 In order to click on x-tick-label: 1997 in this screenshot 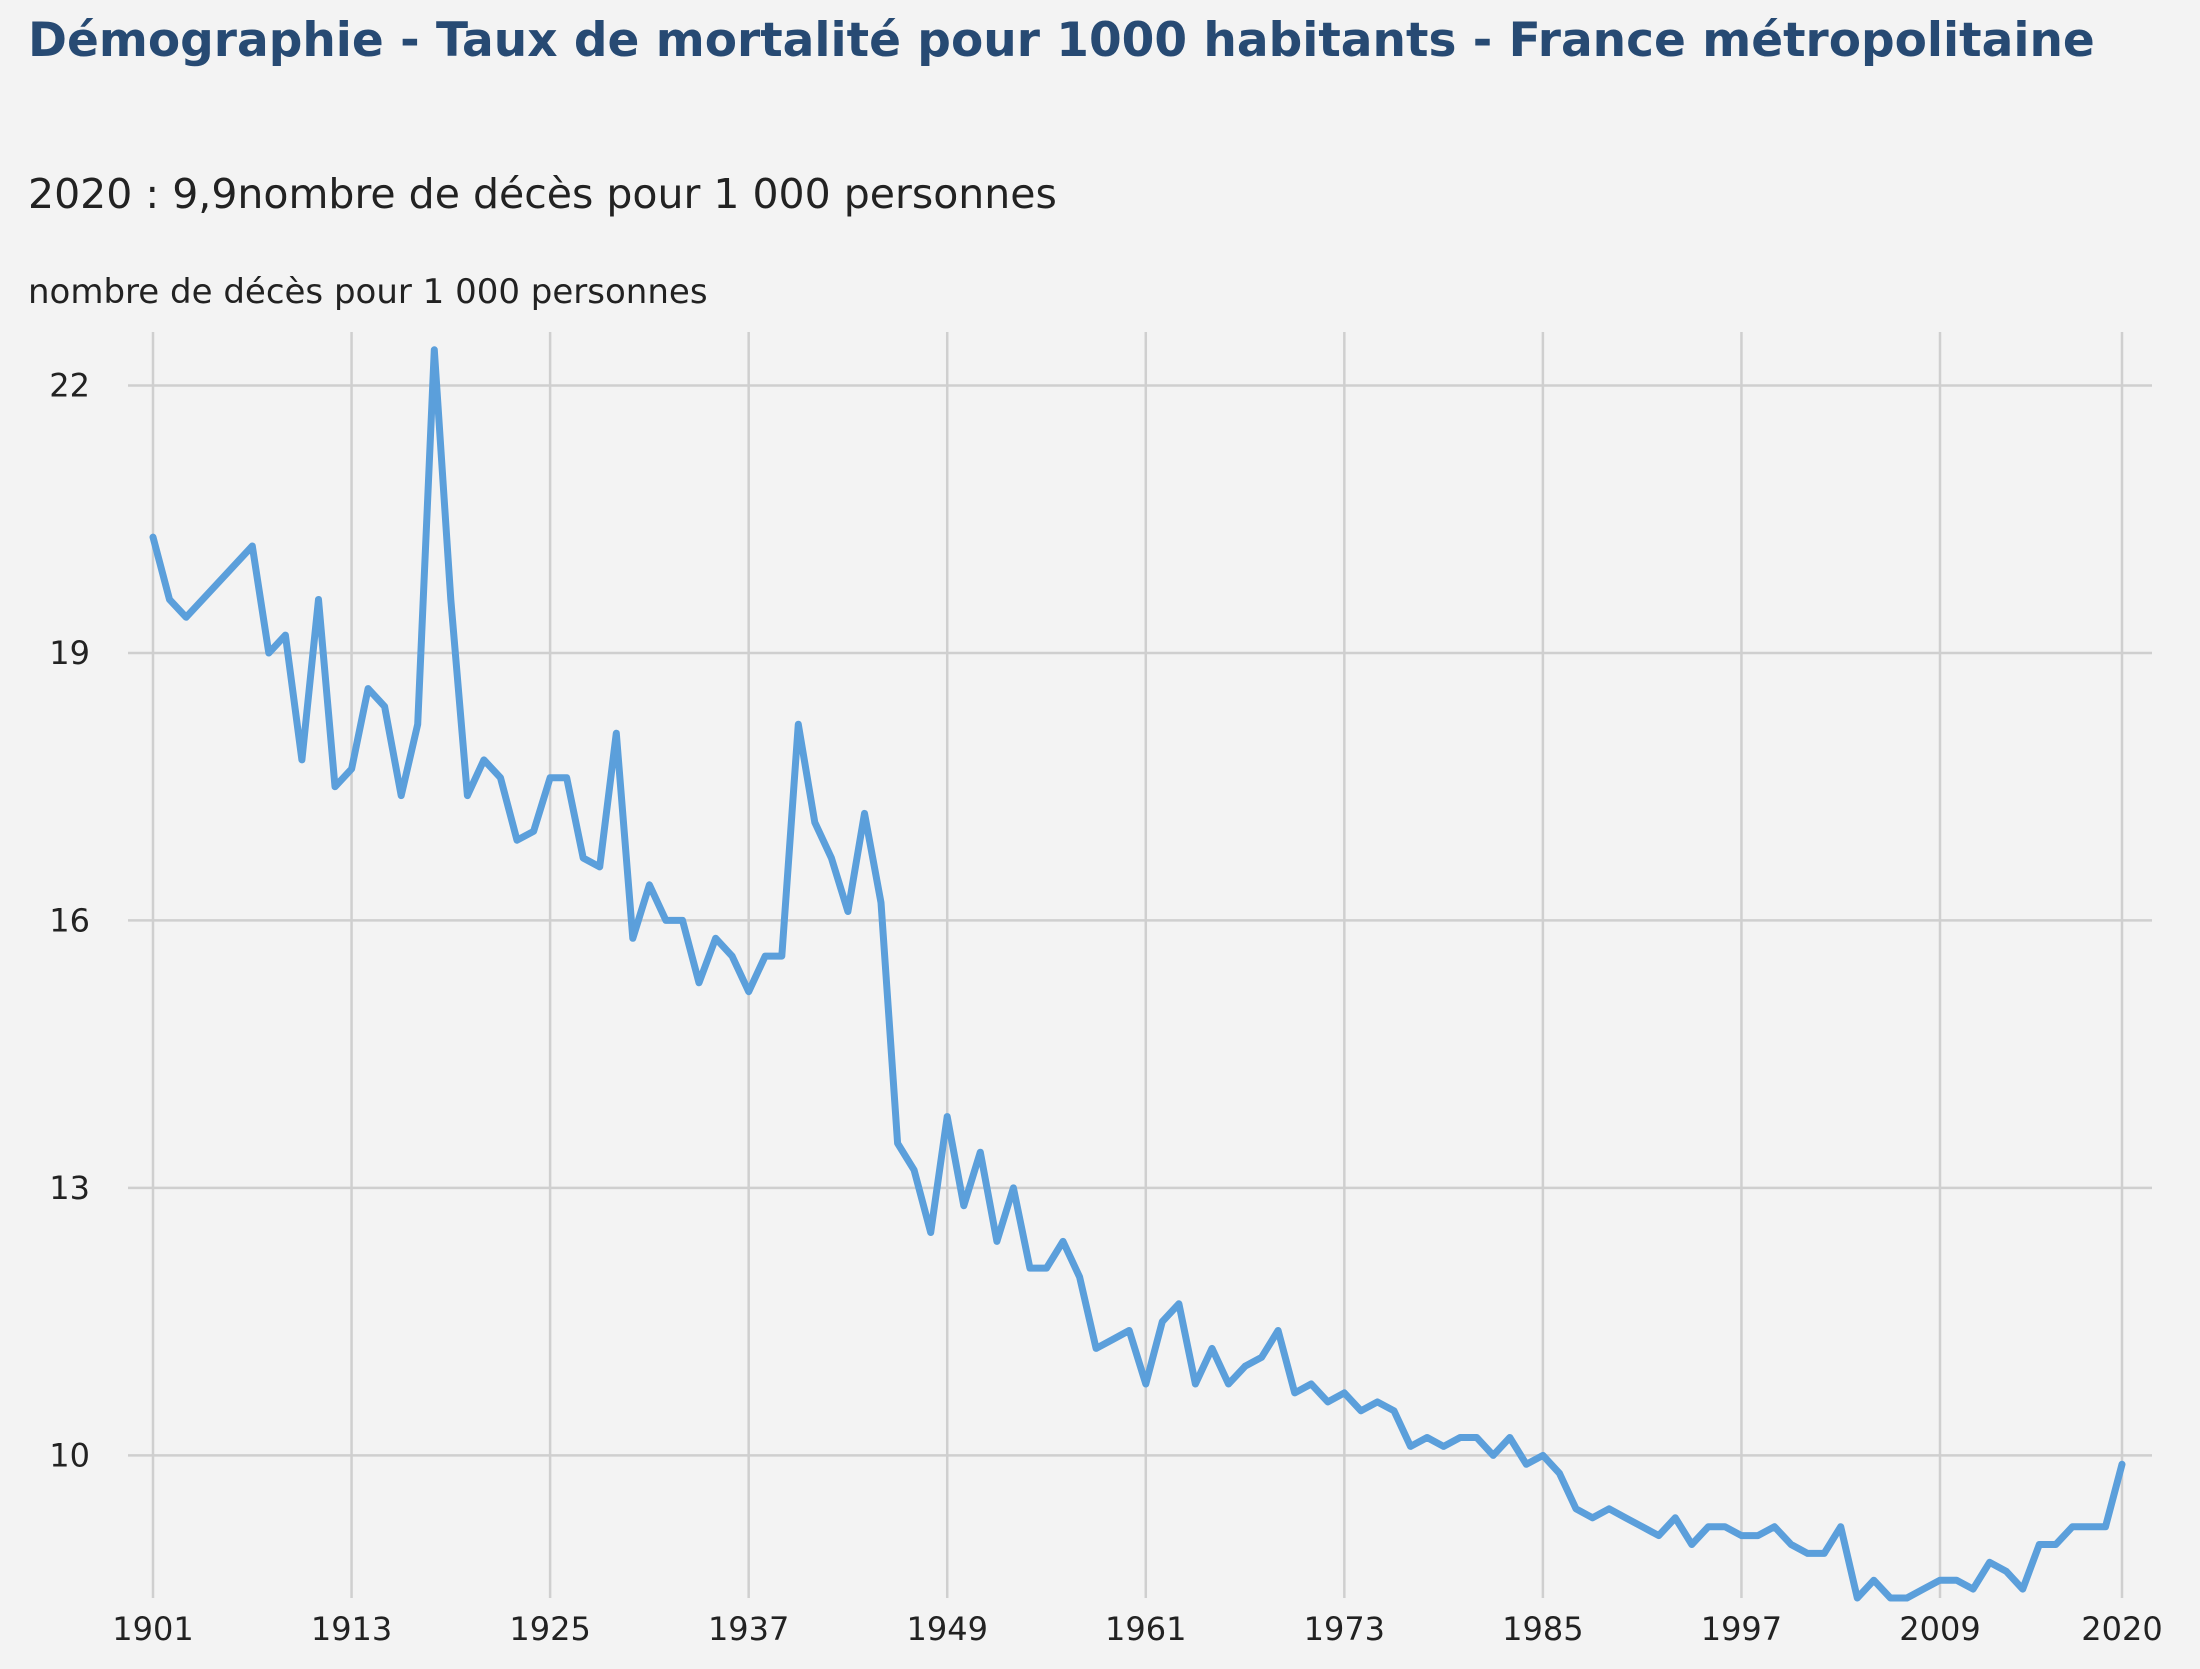, I will do `click(1741, 1629)`.